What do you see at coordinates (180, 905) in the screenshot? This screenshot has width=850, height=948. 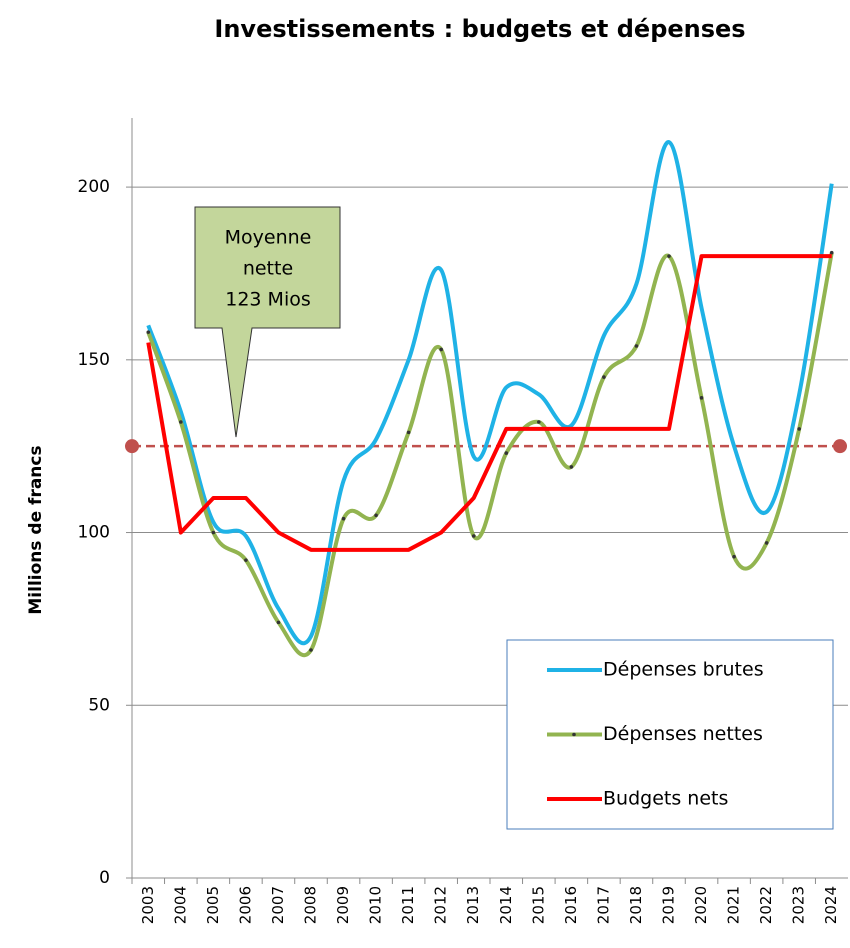 I see `x-tick-label: 2004` at bounding box center [180, 905].